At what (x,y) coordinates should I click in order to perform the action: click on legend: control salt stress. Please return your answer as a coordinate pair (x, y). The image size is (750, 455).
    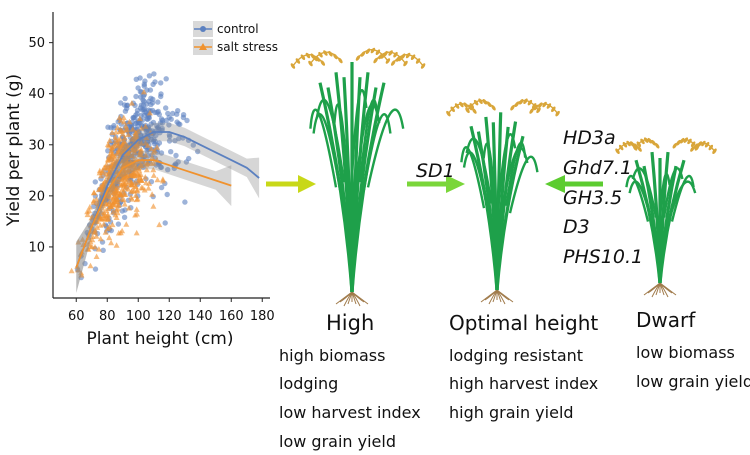
    Looking at the image, I should click on (235, 38).